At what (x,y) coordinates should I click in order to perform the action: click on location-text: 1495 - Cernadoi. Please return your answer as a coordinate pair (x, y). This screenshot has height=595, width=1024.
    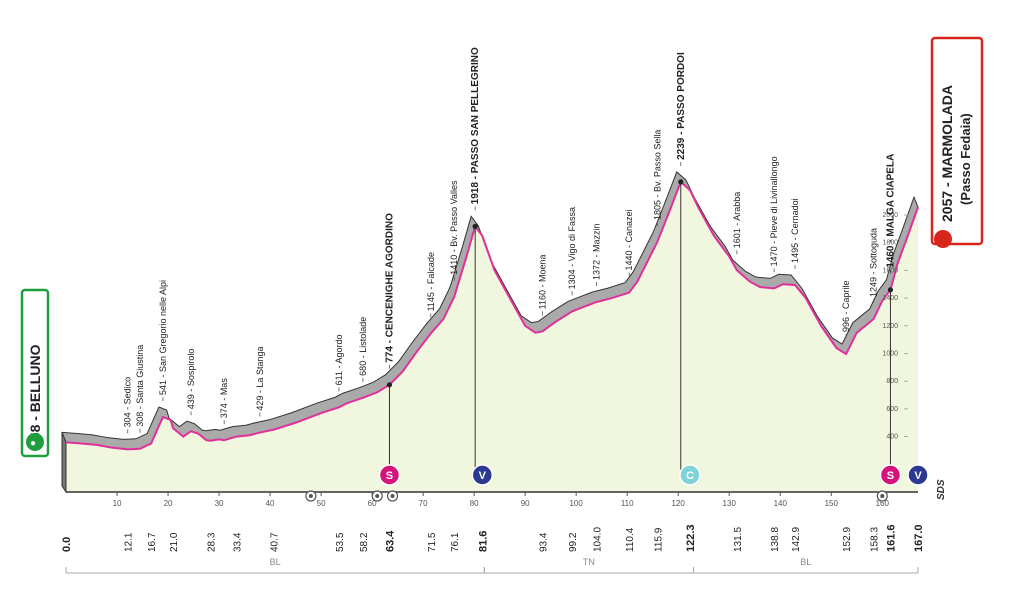
    Looking at the image, I should click on (795, 230).